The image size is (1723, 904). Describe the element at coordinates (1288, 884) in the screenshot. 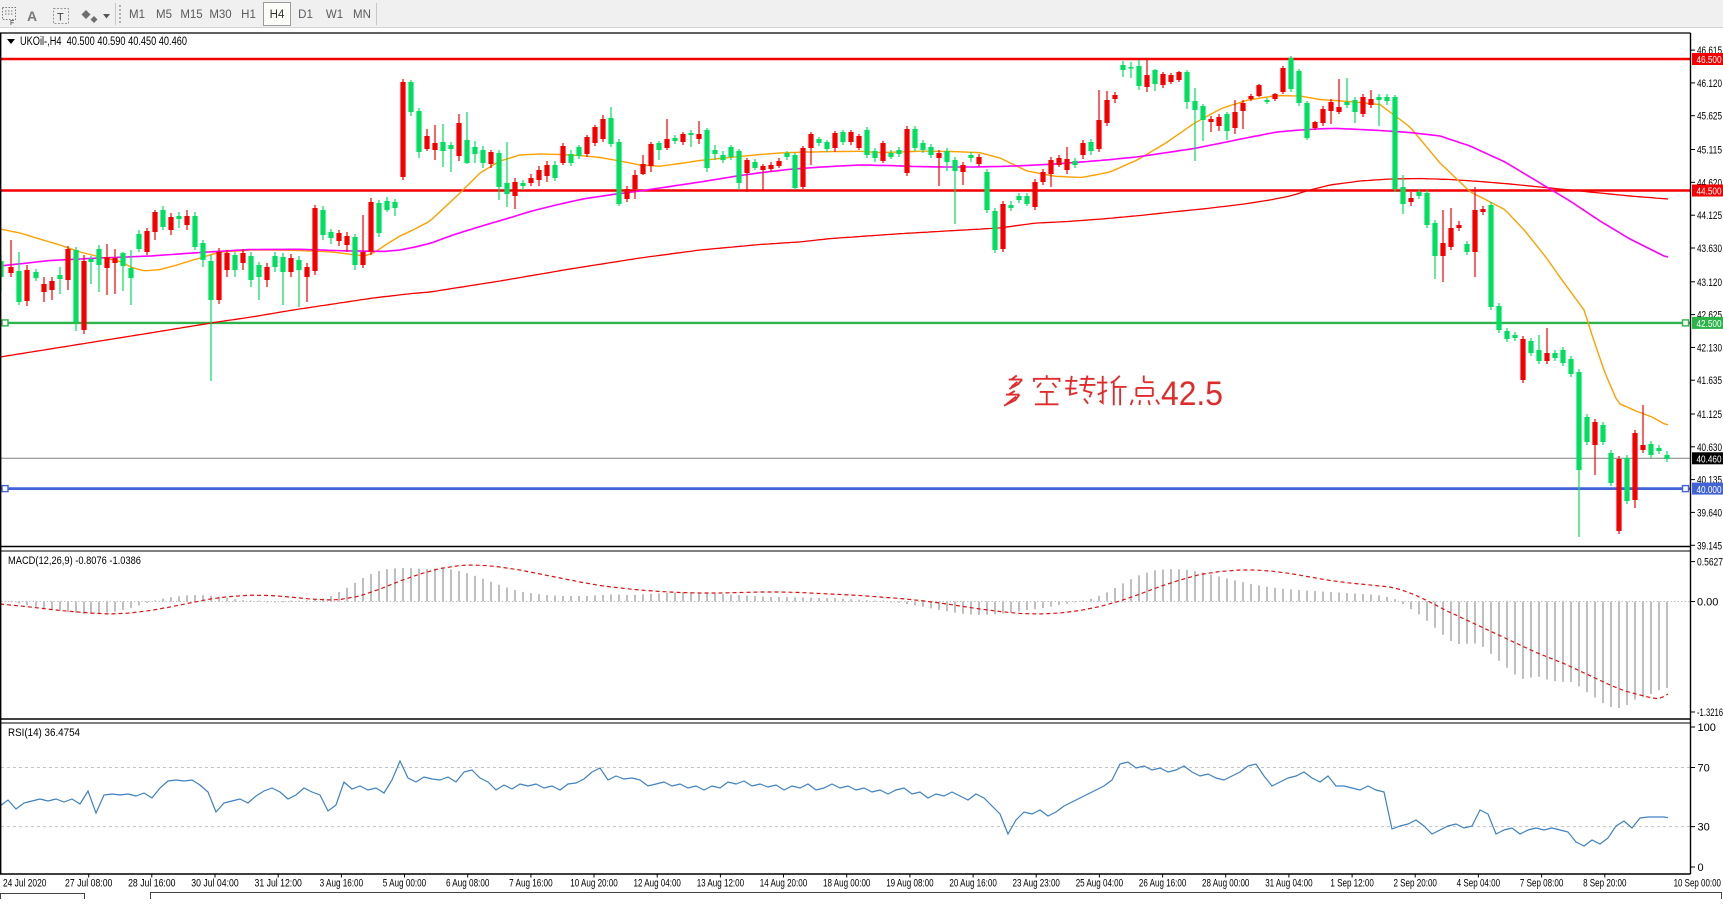

I see `svg-text: 31 Aug 04:00` at that location.